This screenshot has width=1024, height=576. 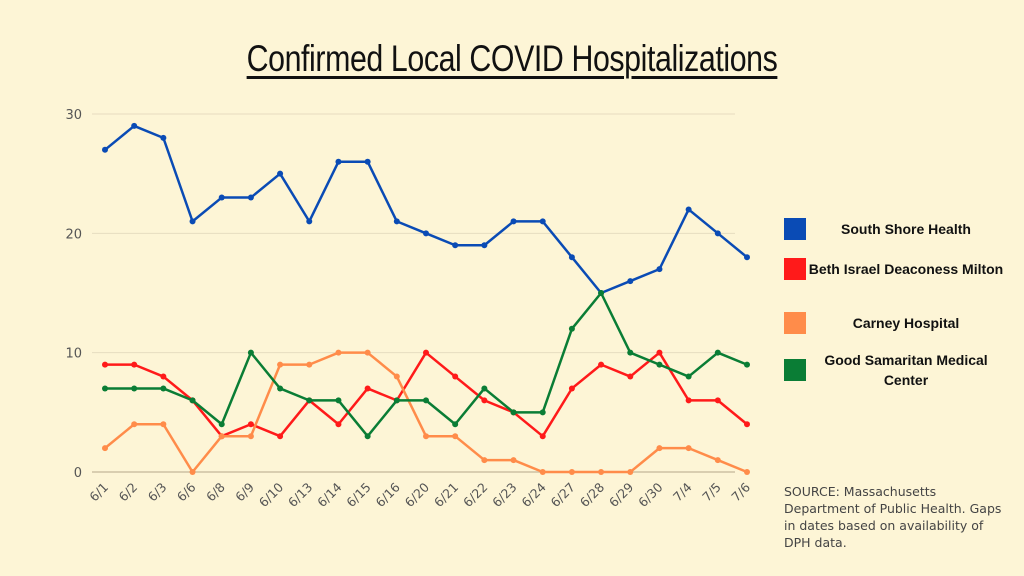 I want to click on chart-title: Confirmed Local COVID Hospitalizations, so click(x=512, y=58).